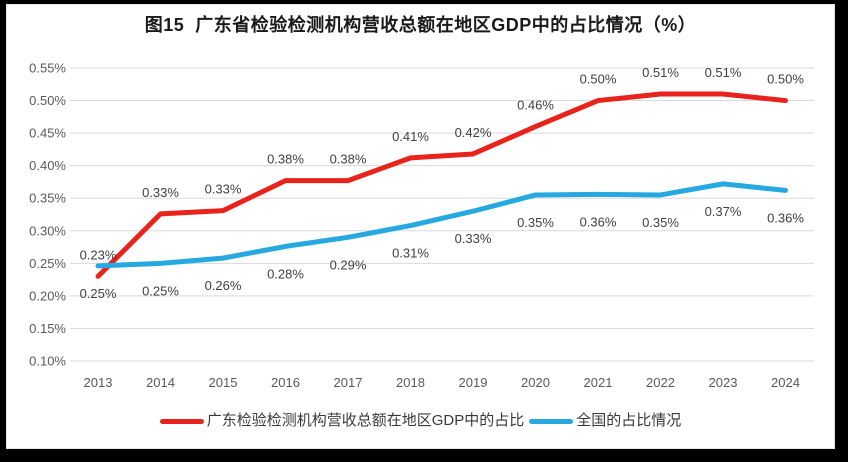 The height and width of the screenshot is (462, 848). I want to click on y-tick-label: 0.45%, so click(47, 133).